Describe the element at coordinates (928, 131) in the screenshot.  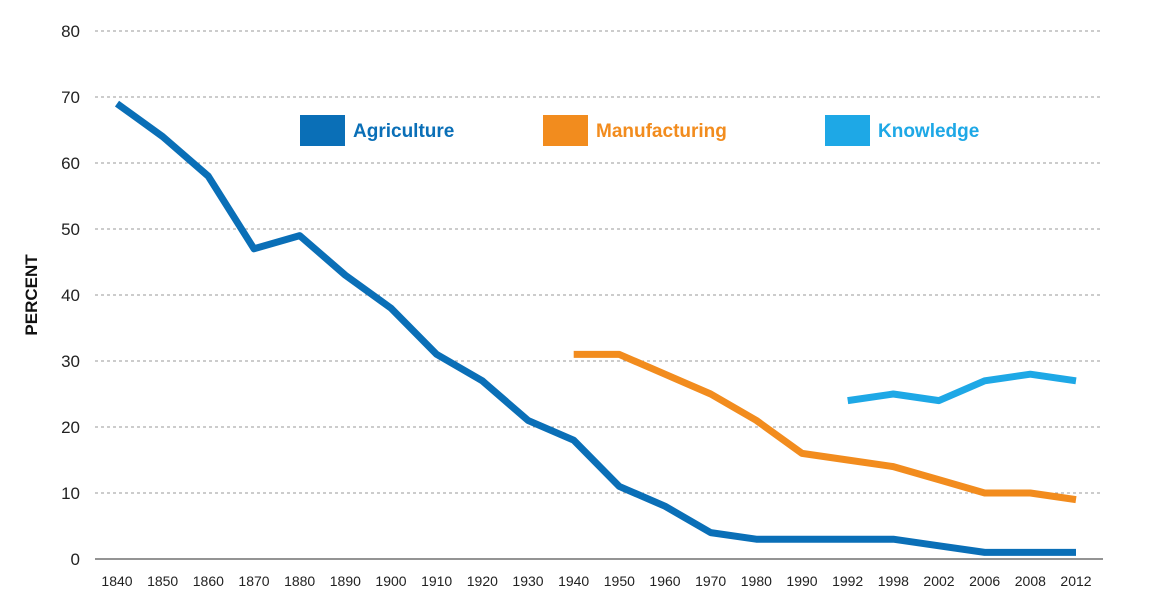
I see `legend-label-knowledge: Knowledge` at that location.